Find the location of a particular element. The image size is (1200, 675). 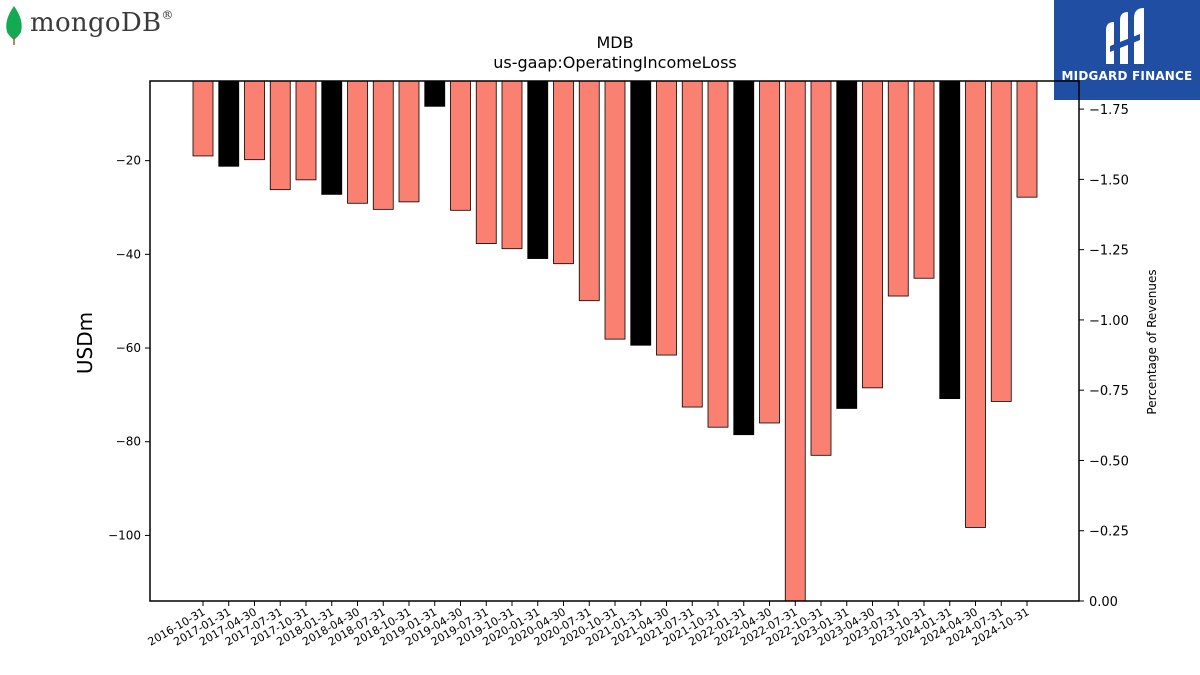

y-right-tick-label-5: −0.50 is located at coordinates (1109, 461).